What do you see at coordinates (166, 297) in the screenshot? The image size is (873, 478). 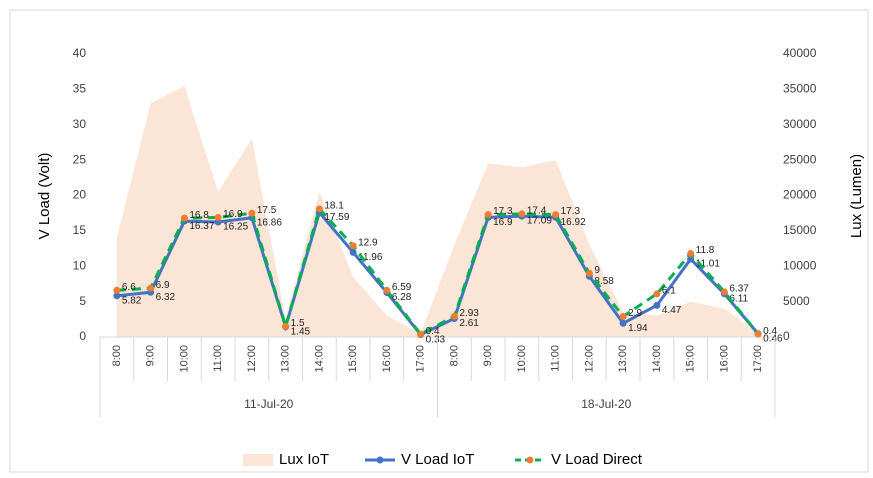 I see `data-label: 6.32` at bounding box center [166, 297].